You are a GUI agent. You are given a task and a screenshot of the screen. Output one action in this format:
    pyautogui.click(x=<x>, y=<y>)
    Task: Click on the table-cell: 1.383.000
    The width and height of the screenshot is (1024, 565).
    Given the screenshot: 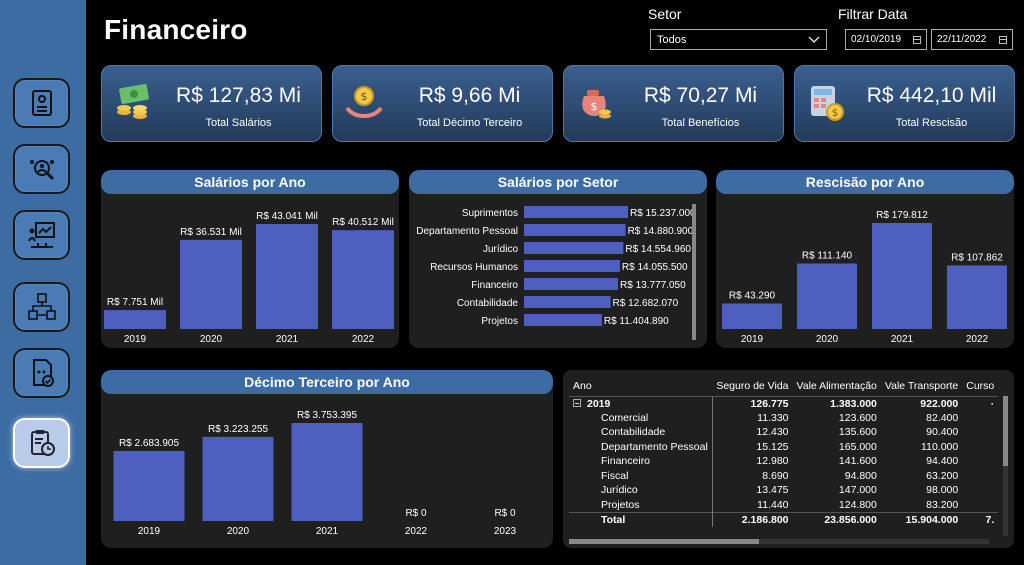 What is the action you would take?
    pyautogui.click(x=853, y=403)
    